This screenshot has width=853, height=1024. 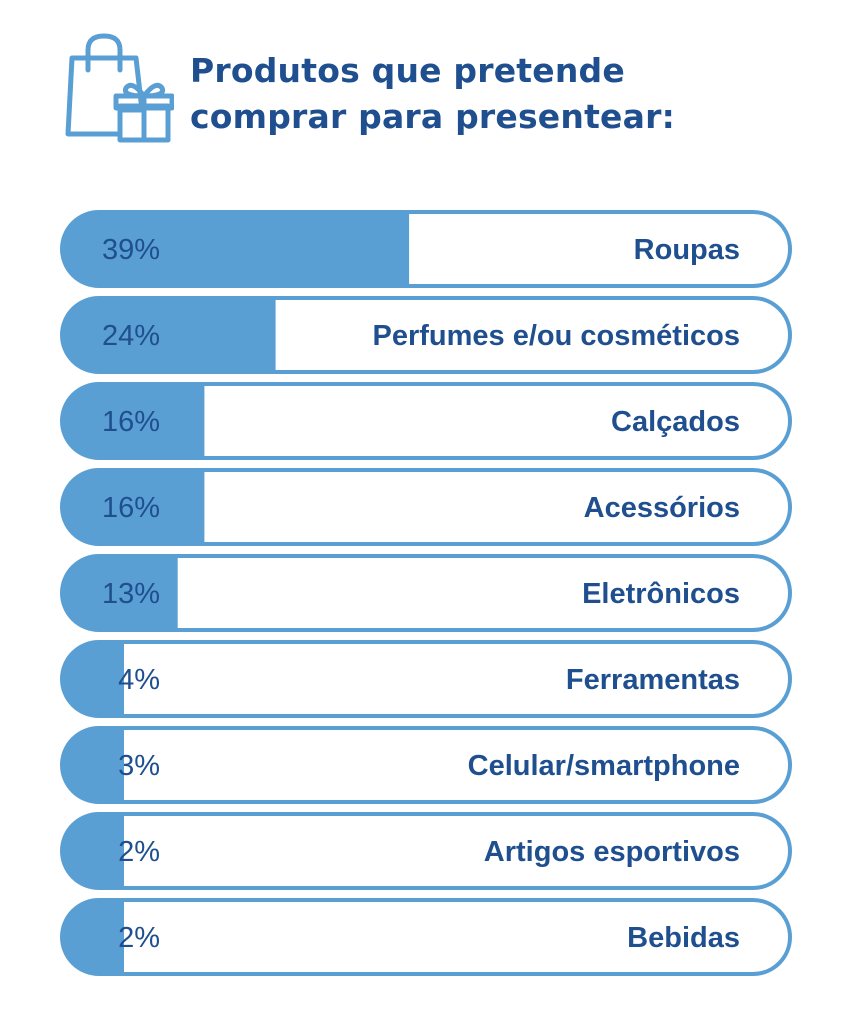 I want to click on value-label: 13%, so click(x=131, y=594).